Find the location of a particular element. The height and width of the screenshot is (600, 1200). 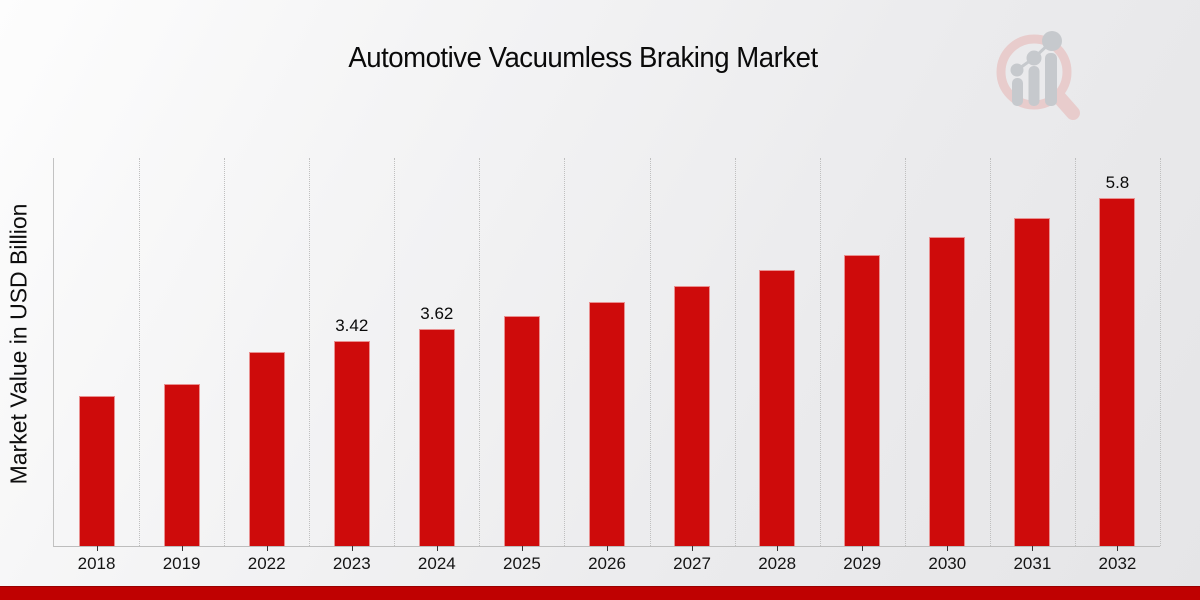

x-tick-label: 2018 is located at coordinates (96, 563).